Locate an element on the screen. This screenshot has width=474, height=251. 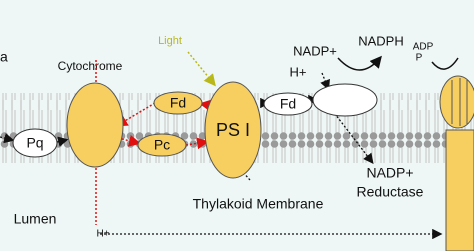
reductase-label-2: Reductase is located at coordinates (390, 192).